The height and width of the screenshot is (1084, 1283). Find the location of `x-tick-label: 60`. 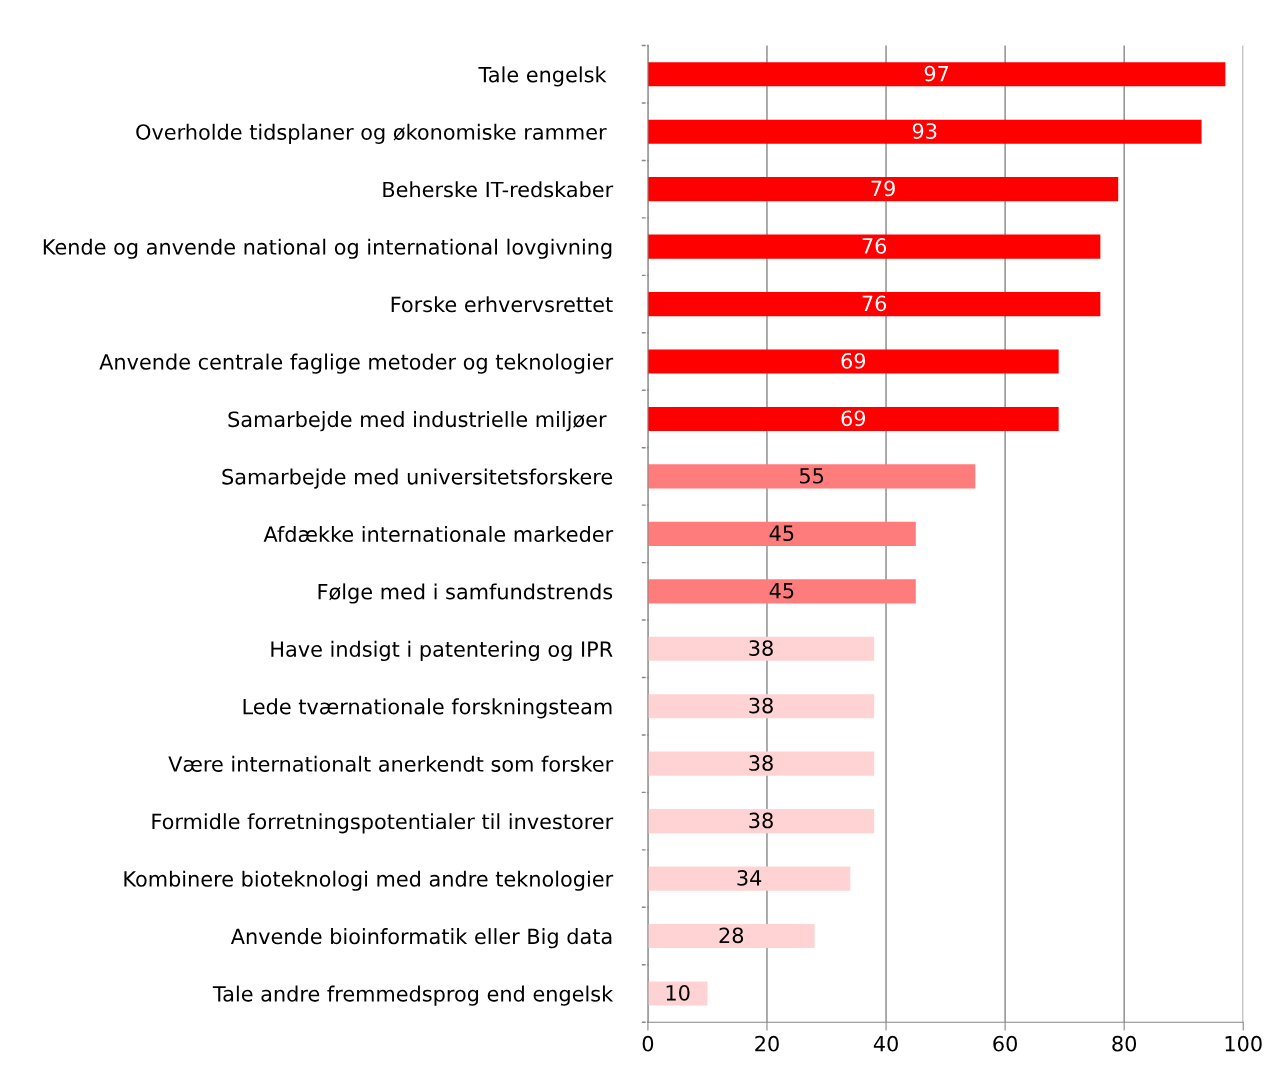

x-tick-label: 60 is located at coordinates (1005, 1043).